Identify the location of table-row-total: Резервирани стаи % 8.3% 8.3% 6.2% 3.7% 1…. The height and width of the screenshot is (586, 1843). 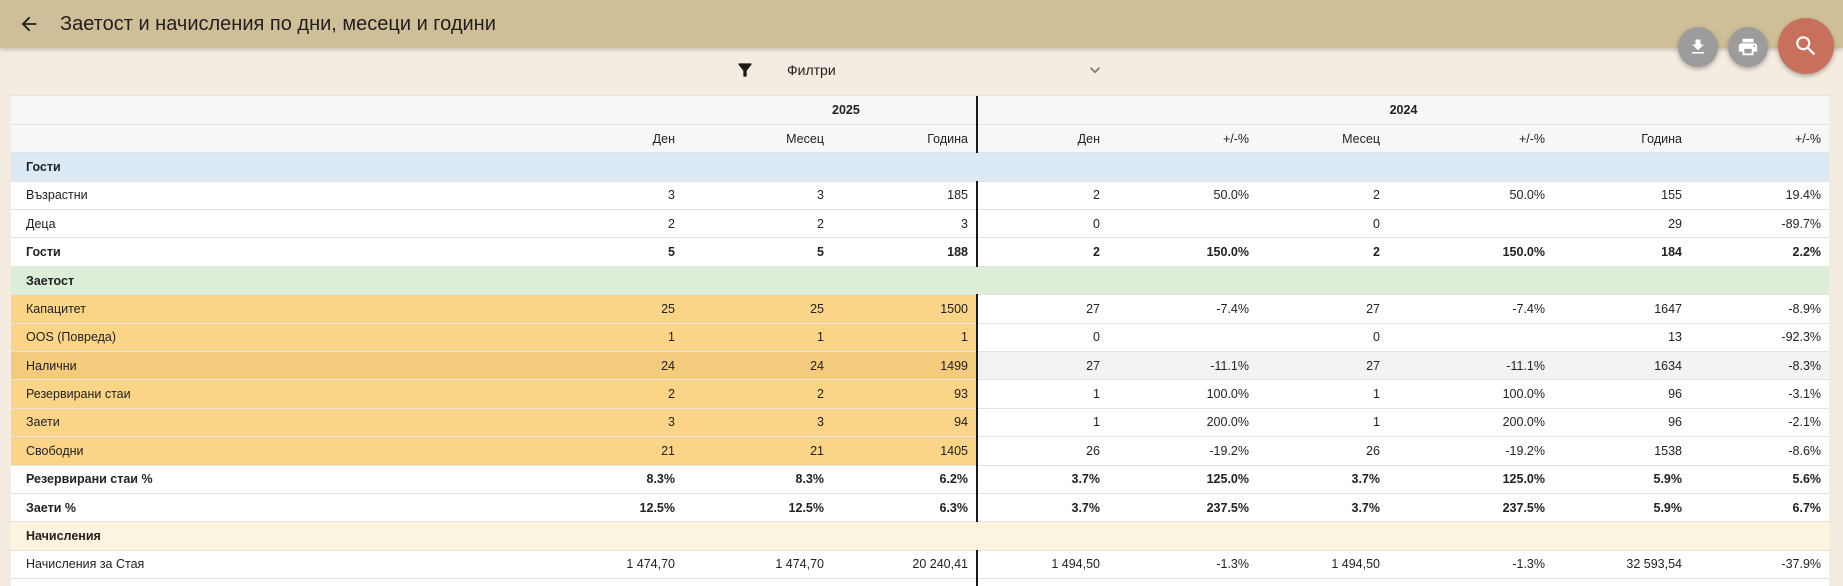
(920, 479).